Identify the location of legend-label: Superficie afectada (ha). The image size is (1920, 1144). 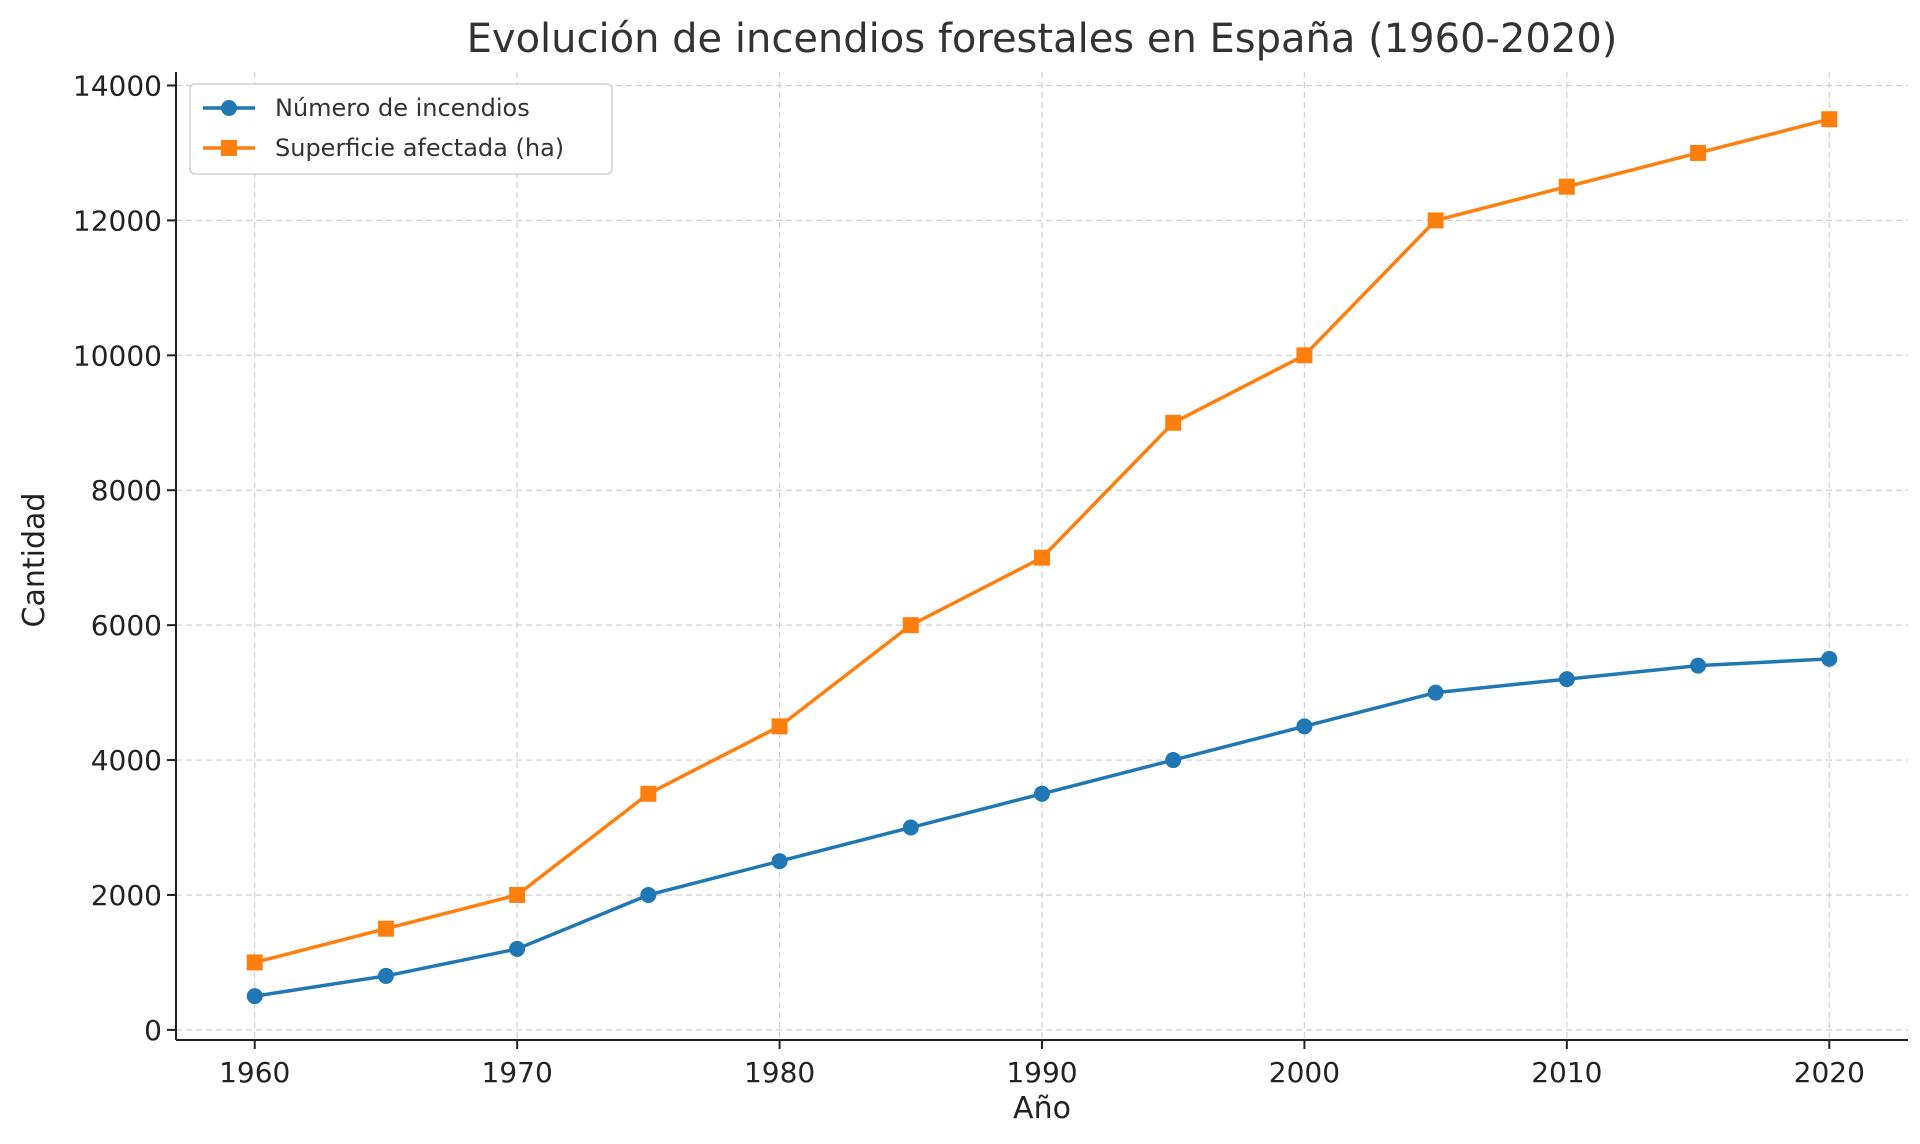
(419, 148).